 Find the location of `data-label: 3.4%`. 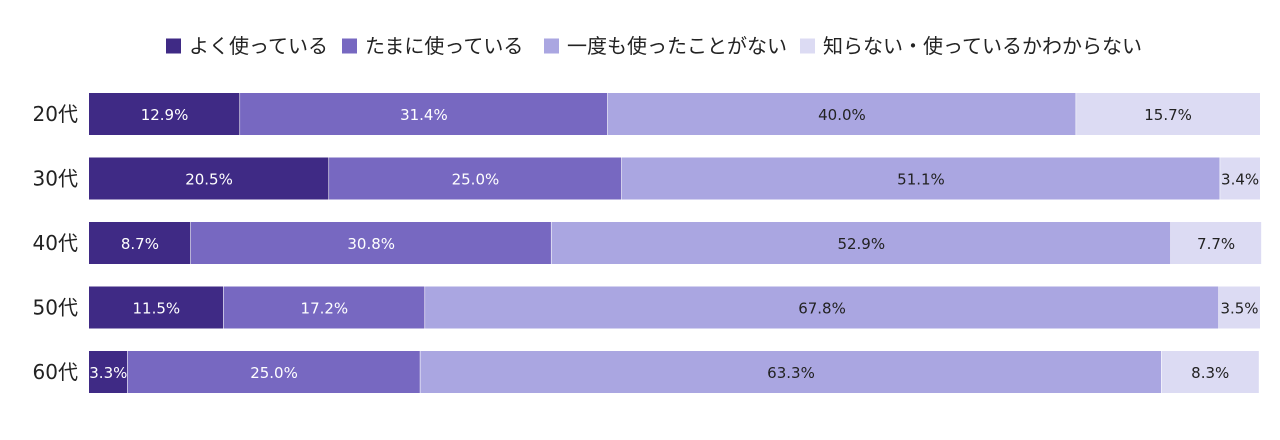

data-label: 3.4% is located at coordinates (1240, 180).